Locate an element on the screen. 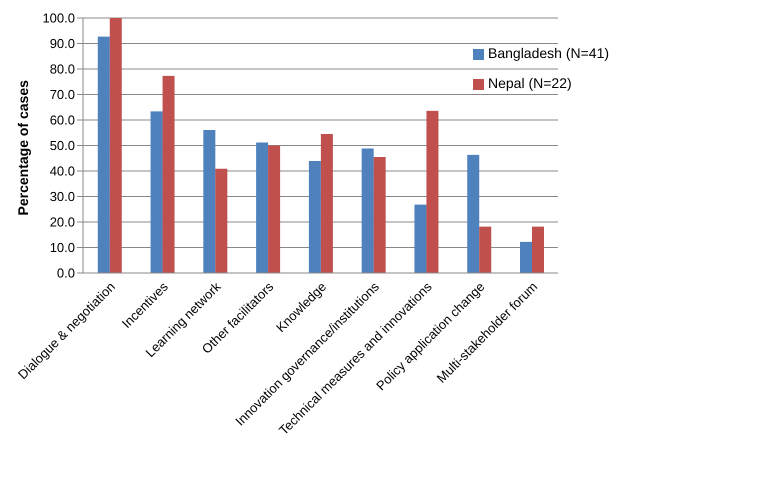 The image size is (767, 480). y-tick-label: 20.0 is located at coordinates (62, 222).